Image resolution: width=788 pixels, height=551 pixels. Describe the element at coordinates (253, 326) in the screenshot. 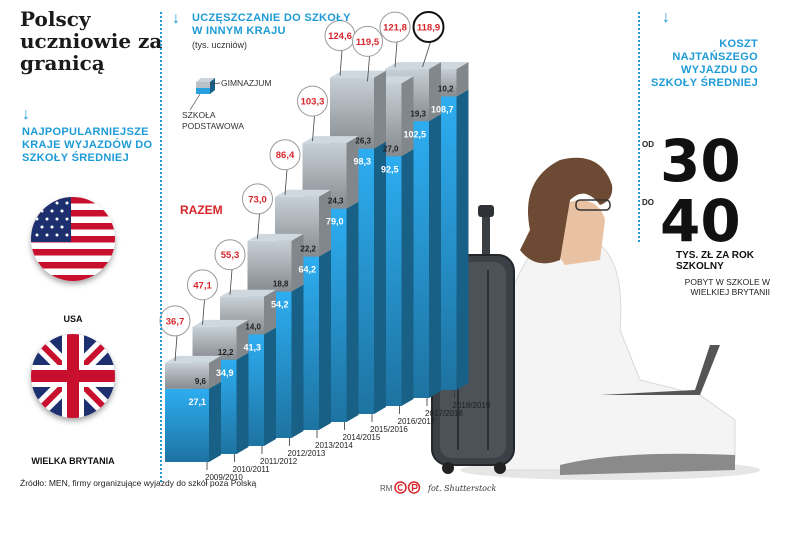

I see `secondary-value-label: 14,0` at that location.